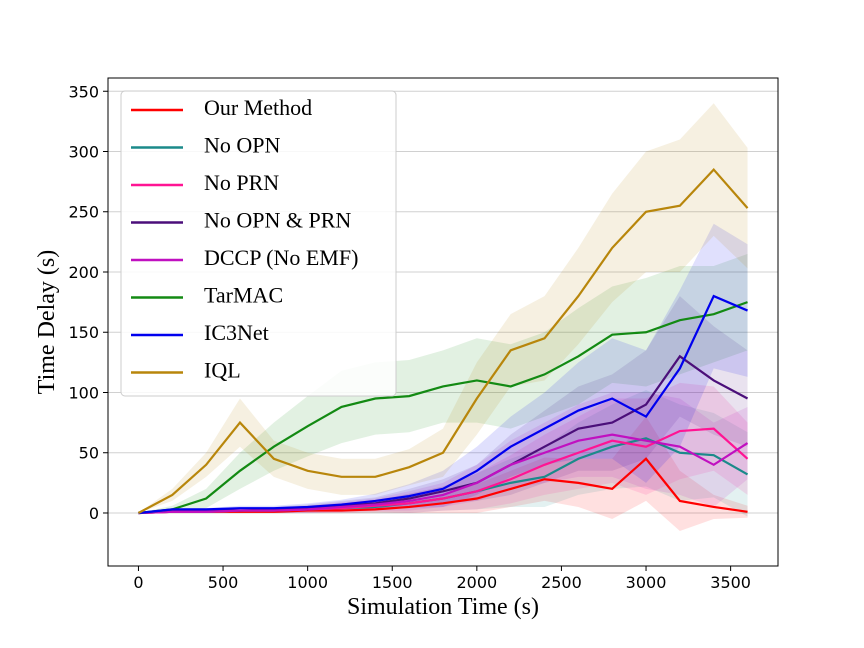 The image size is (864, 648). Describe the element at coordinates (83, 152) in the screenshot. I see `y-tick-label: 300` at that location.